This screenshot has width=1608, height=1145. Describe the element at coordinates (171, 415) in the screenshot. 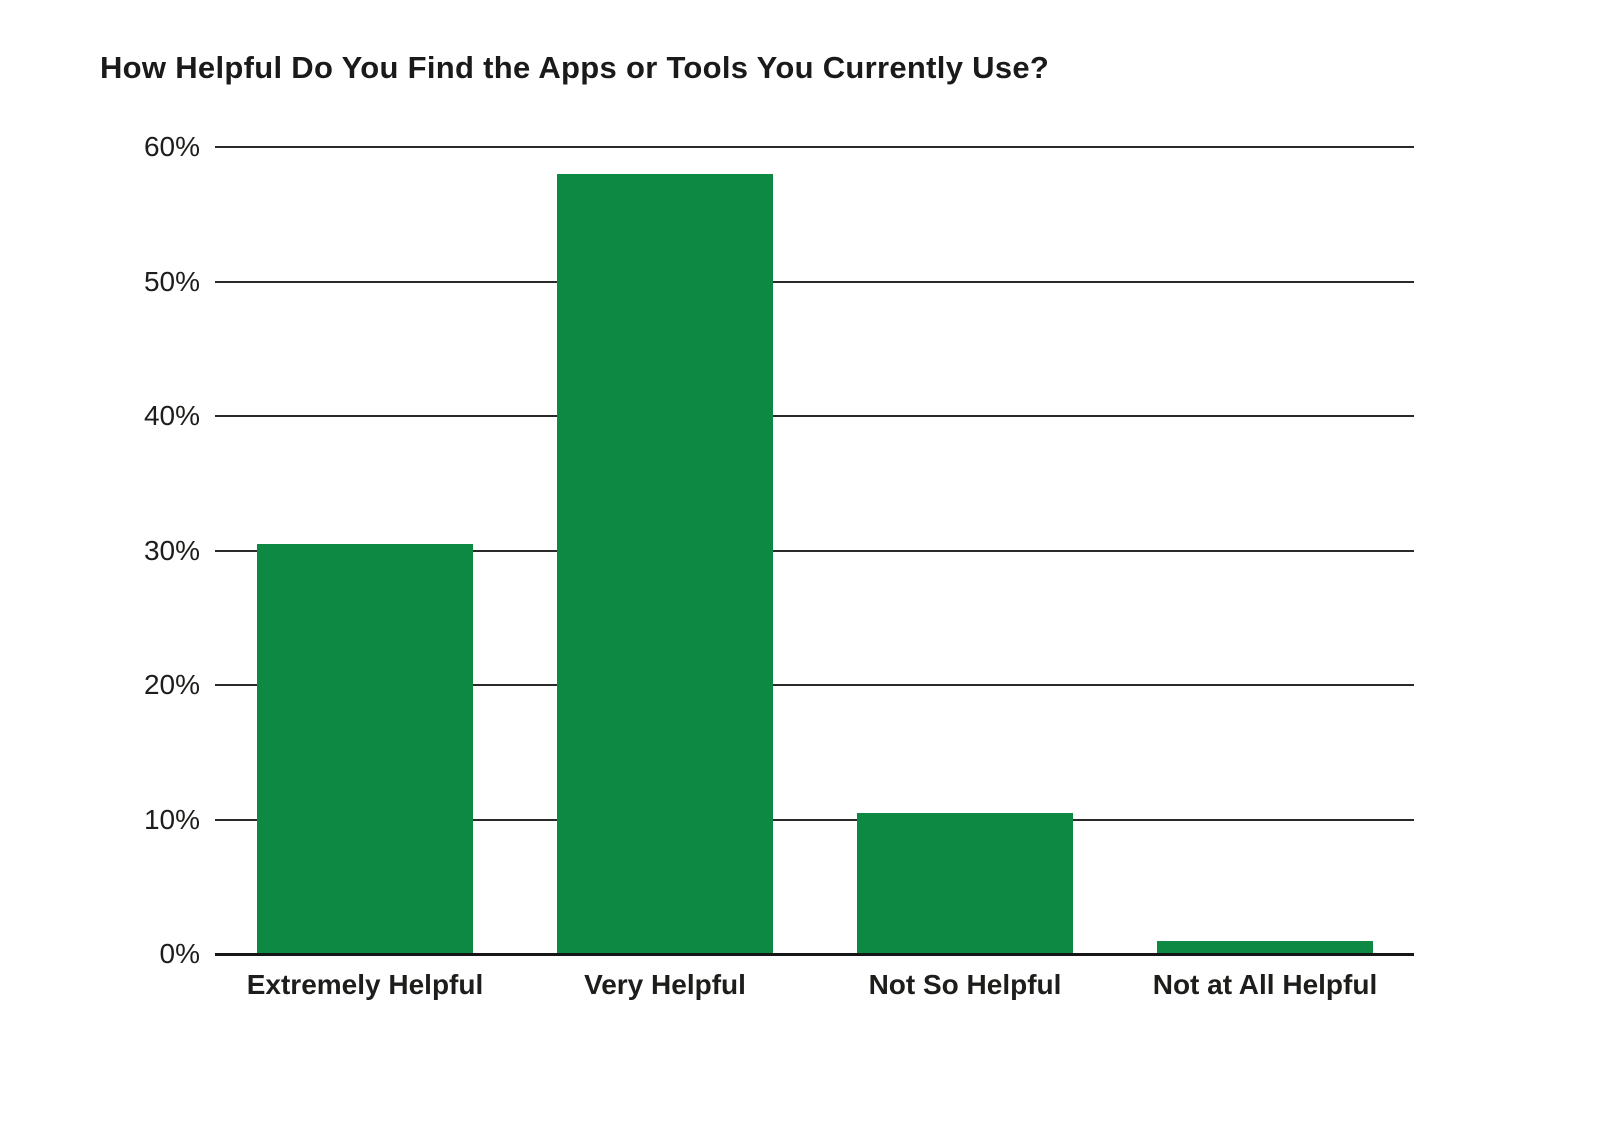

I see `y-tick-label-40: 40%` at that location.